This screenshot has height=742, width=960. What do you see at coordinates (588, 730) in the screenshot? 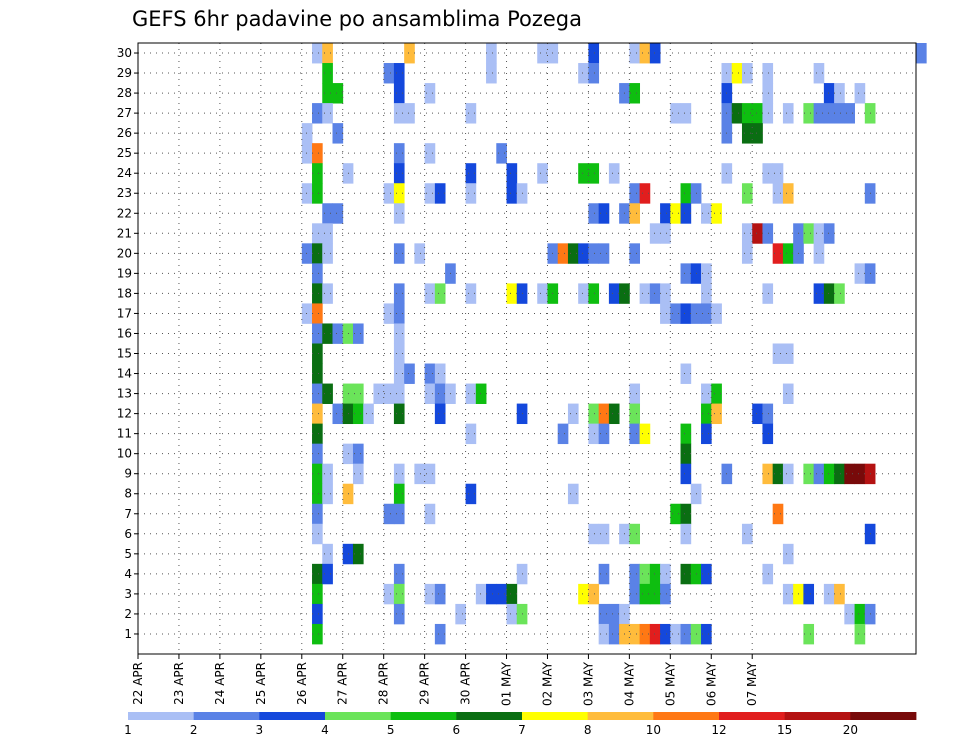
I see `colorbar-label: 8` at bounding box center [588, 730].